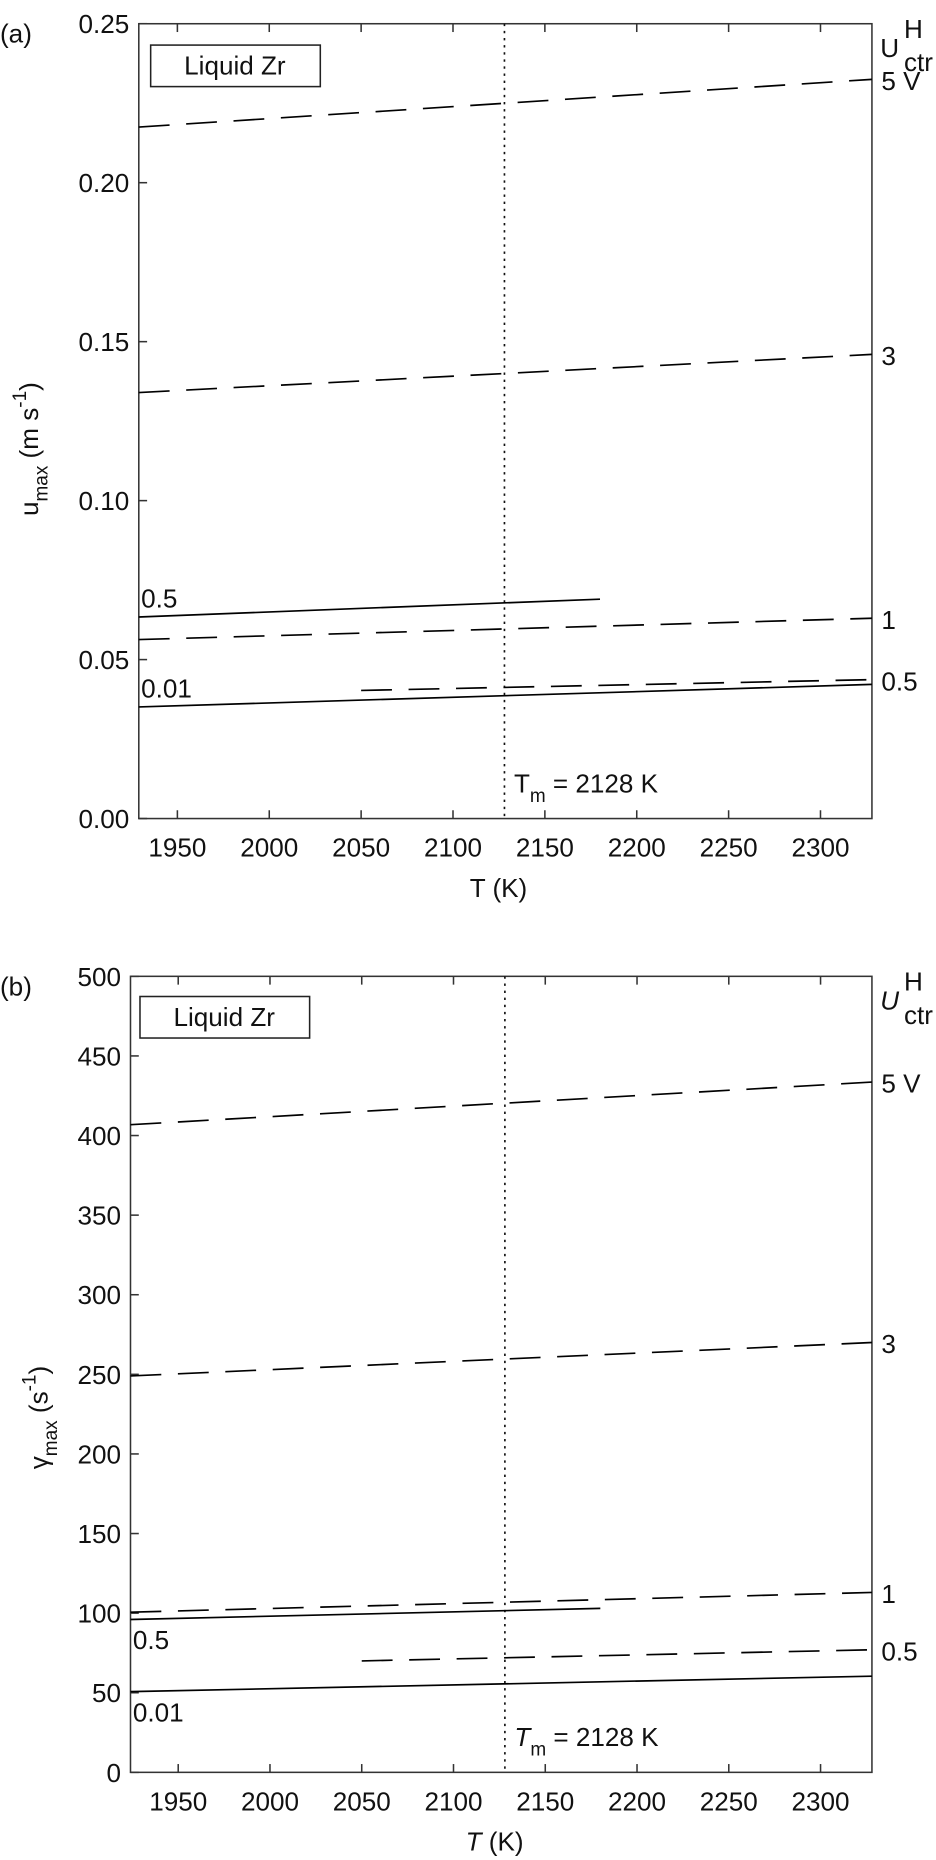 The image size is (936, 1860). I want to click on y-tick-label: 0.00, so click(104, 819).